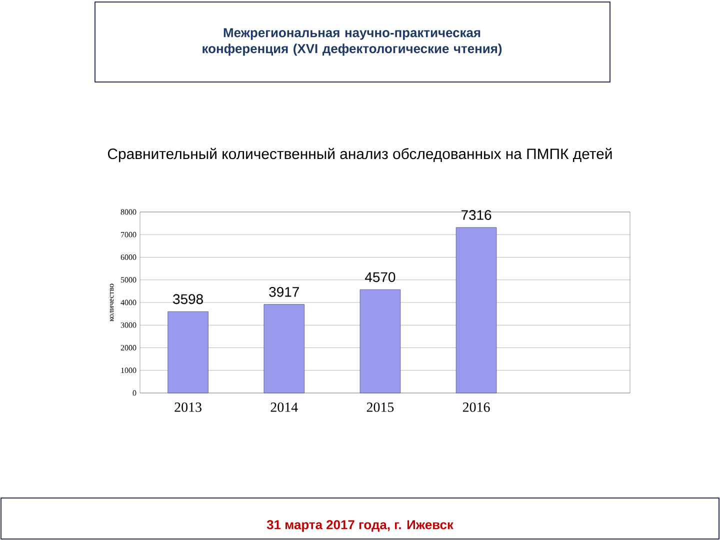 The height and width of the screenshot is (540, 720). Describe the element at coordinates (188, 299) in the screenshot. I see `data-label: 3598` at that location.